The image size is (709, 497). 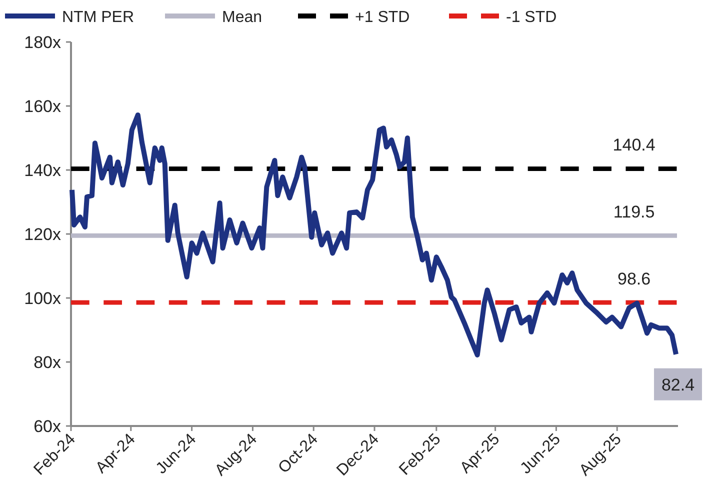 What do you see at coordinates (678, 384) in the screenshot?
I see `data-label: 82.4` at bounding box center [678, 384].